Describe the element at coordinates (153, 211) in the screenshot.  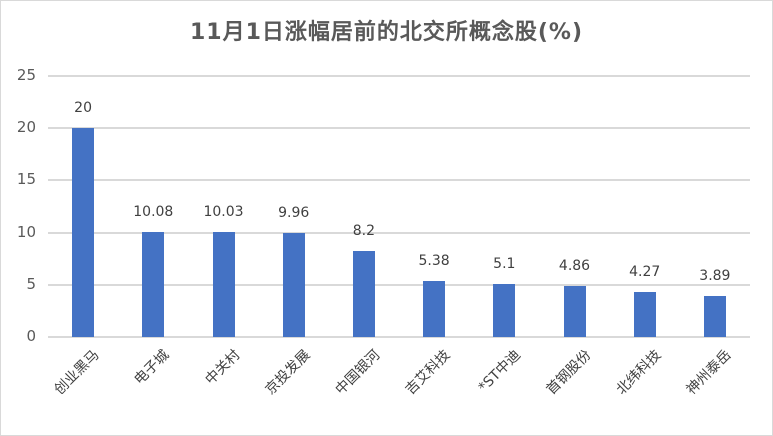
I see `data-label: 10.08` at that location.